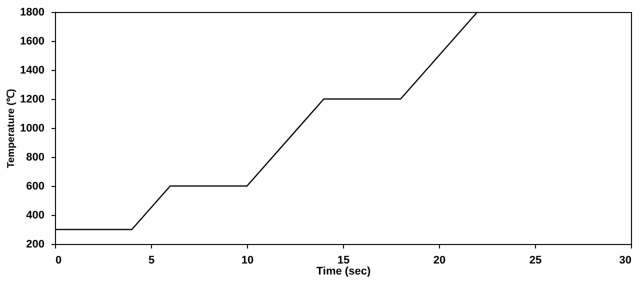 This screenshot has height=282, width=642. I want to click on y-tick-label: 1400, so click(32, 70).